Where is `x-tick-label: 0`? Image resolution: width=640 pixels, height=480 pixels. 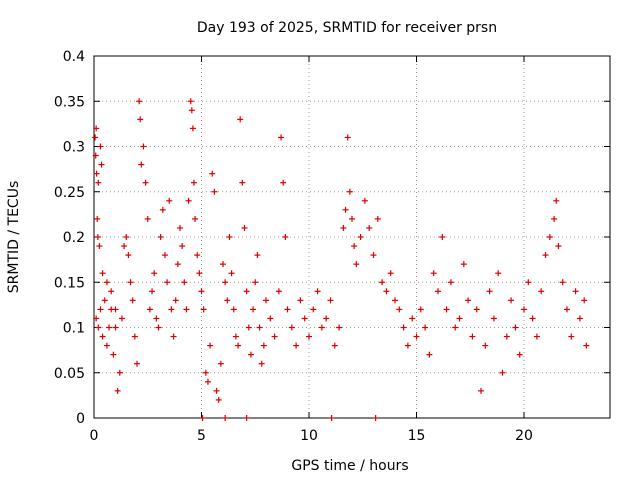 x-tick-label: 0 is located at coordinates (94, 436).